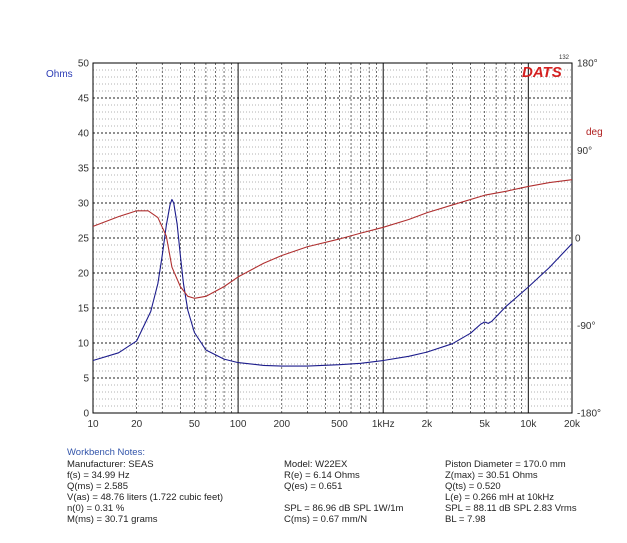  Describe the element at coordinates (238, 424) in the screenshot. I see `x-tick-label: 100` at that location.